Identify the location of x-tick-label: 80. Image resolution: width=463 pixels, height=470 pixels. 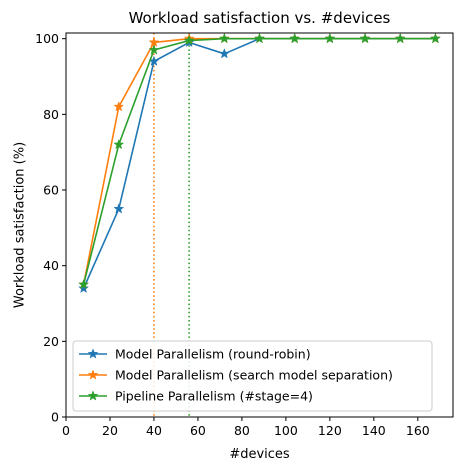
(242, 430).